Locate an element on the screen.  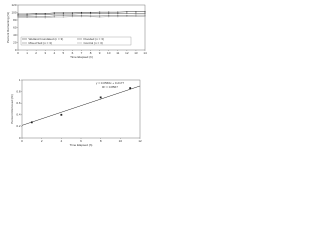
plot-frame is located at coordinates (81, 109).